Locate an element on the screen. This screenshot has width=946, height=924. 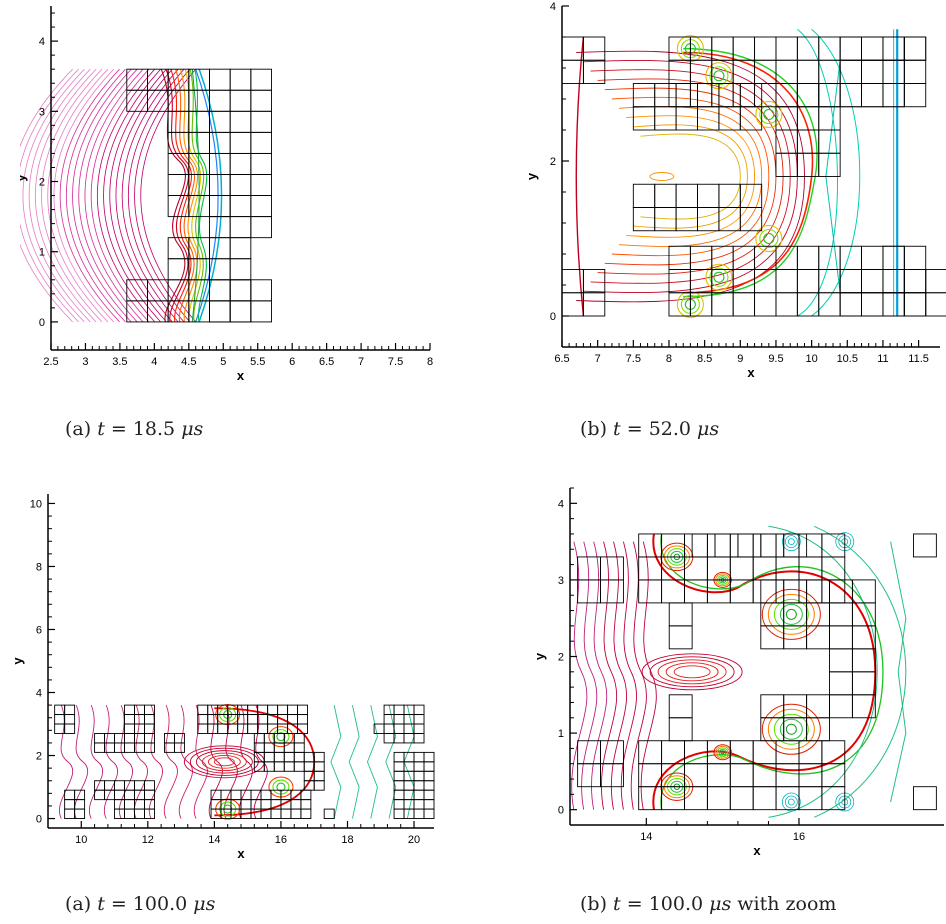
x-tick-label: 4.5 is located at coordinates (188, 362).